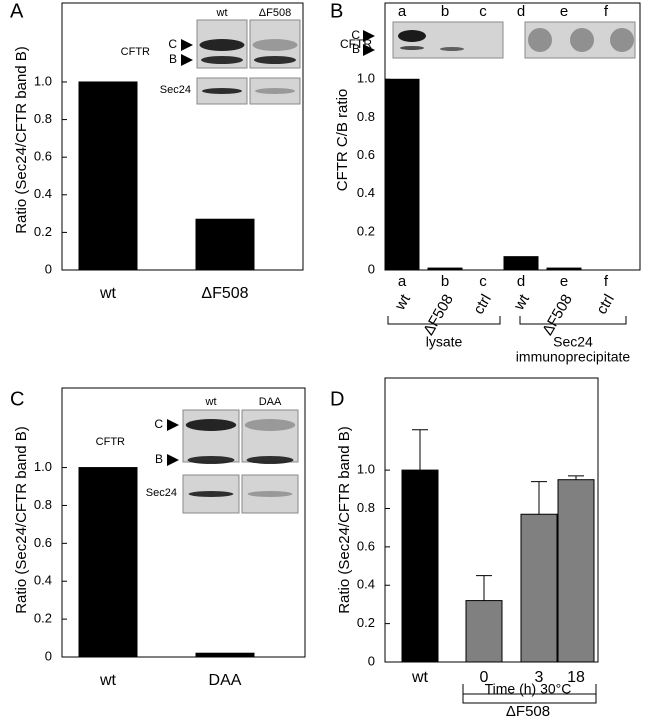  Describe the element at coordinates (445, 281) in the screenshot. I see `label: b` at that location.